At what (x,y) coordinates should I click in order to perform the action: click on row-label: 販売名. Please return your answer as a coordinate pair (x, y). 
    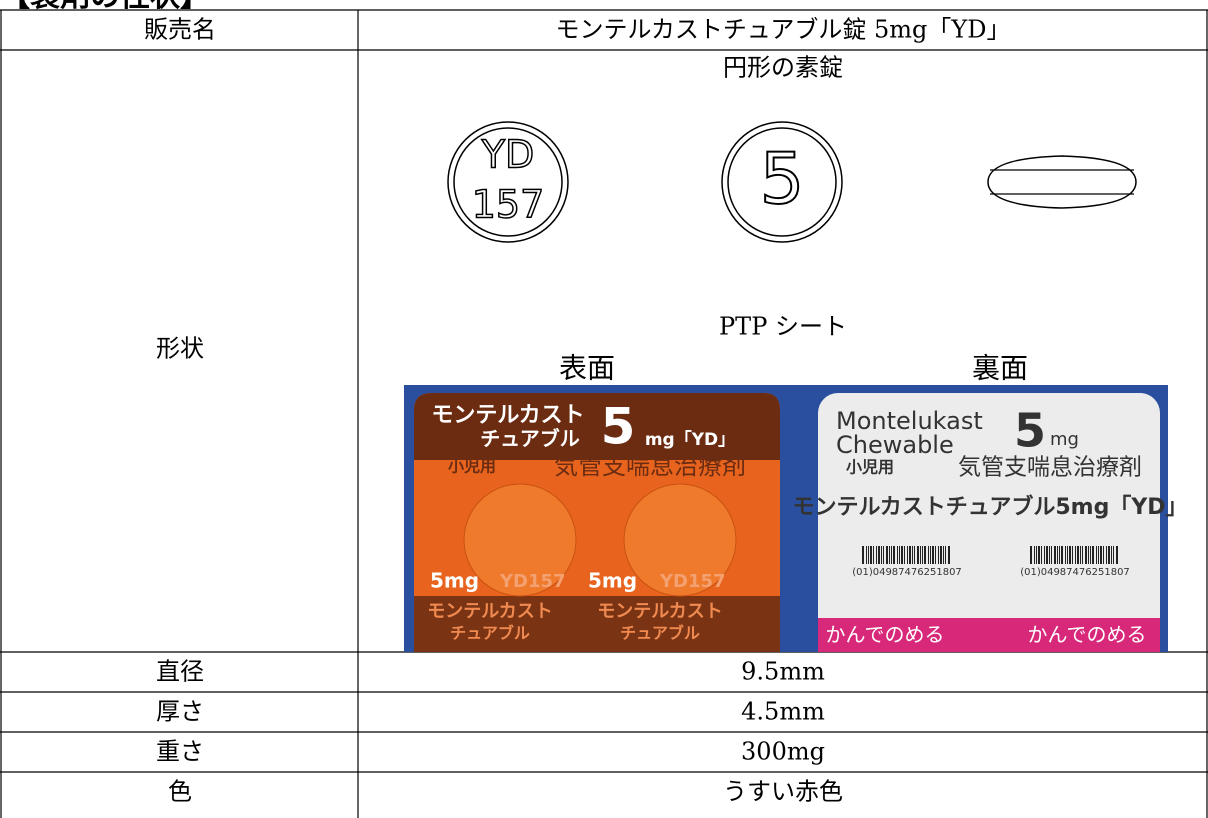
    Looking at the image, I should click on (180, 30).